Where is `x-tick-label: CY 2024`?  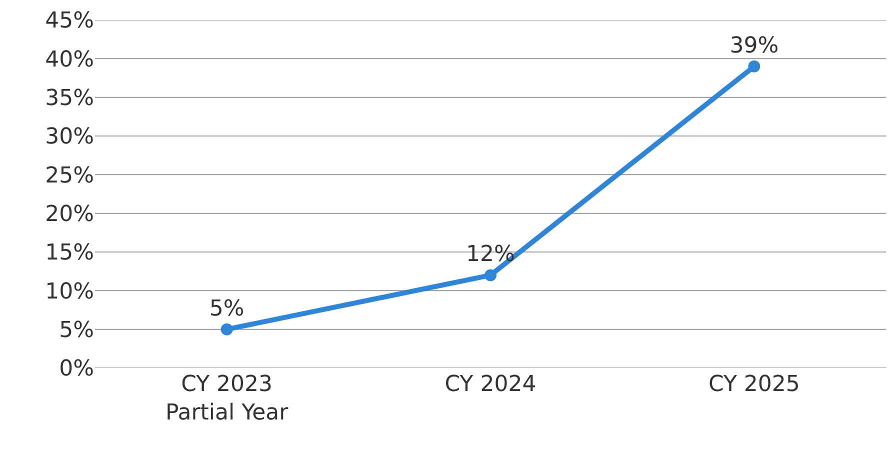 x-tick-label: CY 2024 is located at coordinates (490, 384).